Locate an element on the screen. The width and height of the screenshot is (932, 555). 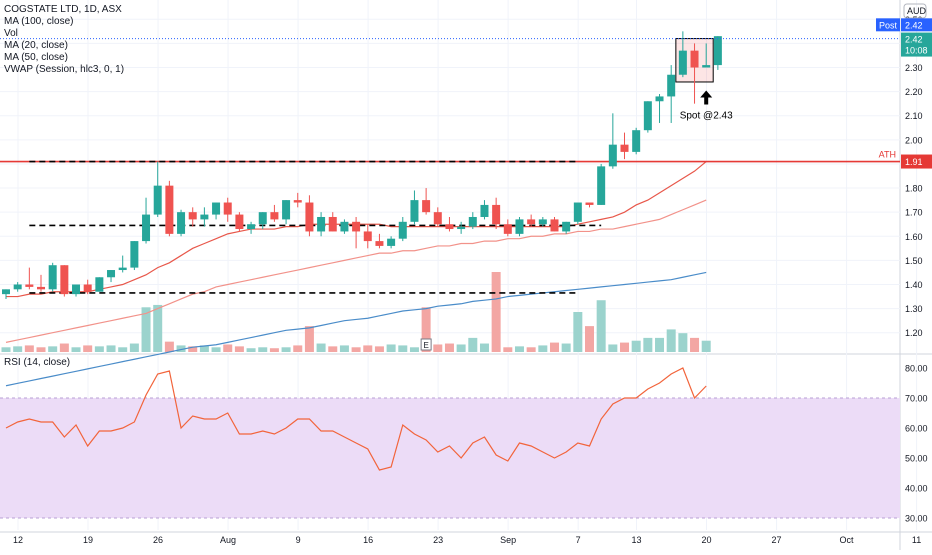
rsi-title: RSI (14, close) is located at coordinates (37, 362).